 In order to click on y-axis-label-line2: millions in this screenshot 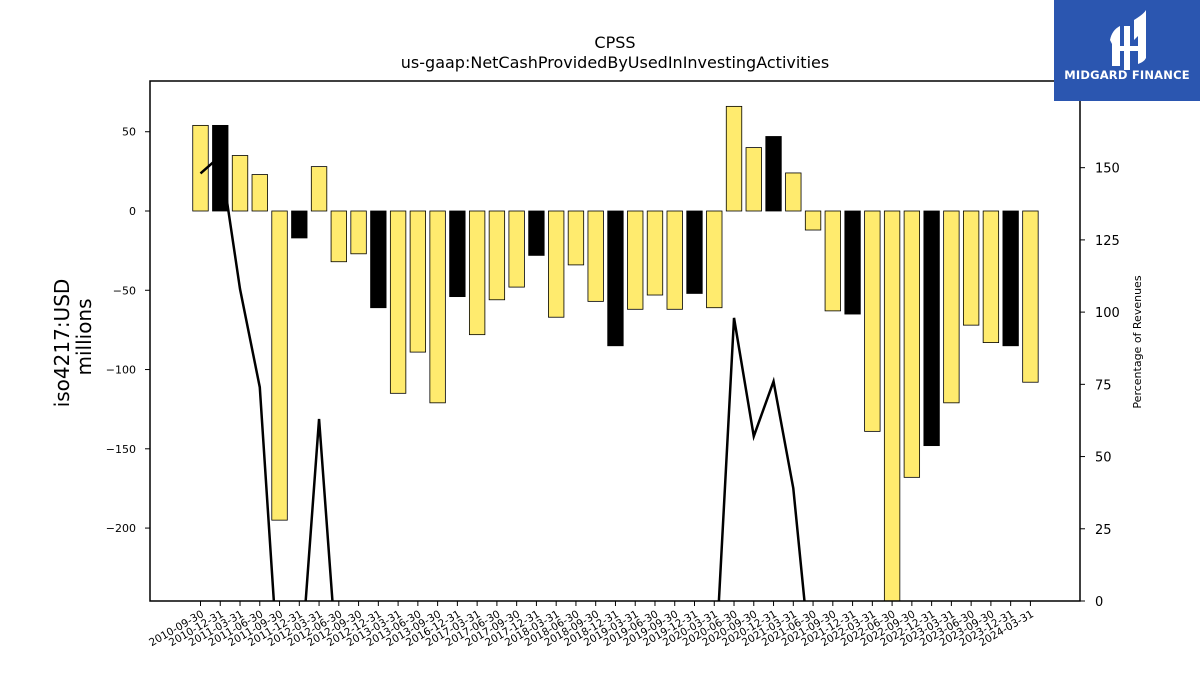, I will do `click(84, 336)`.